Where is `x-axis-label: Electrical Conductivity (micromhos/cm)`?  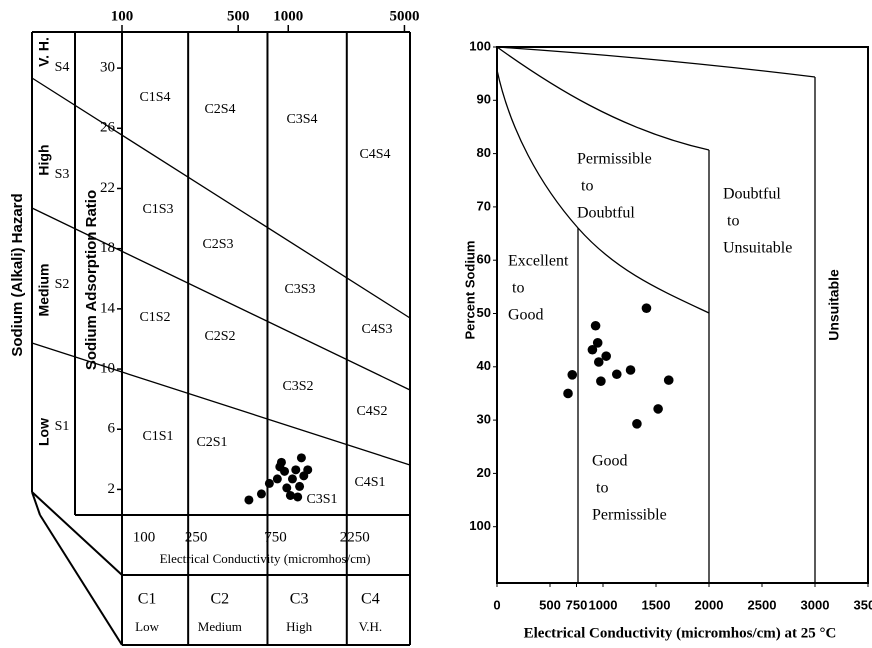 x-axis-label: Electrical Conductivity (micromhos/cm) is located at coordinates (265, 558).